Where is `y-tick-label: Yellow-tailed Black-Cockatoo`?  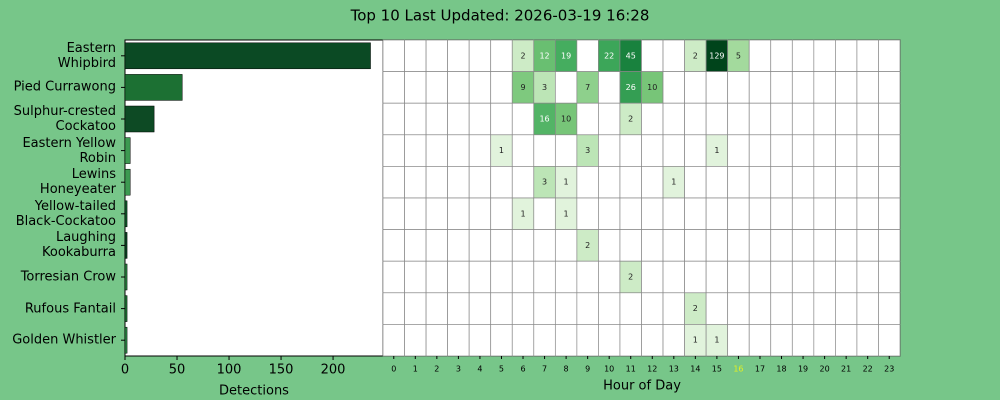
y-tick-label: Yellow-tailed Black-Cockatoo is located at coordinates (65, 213).